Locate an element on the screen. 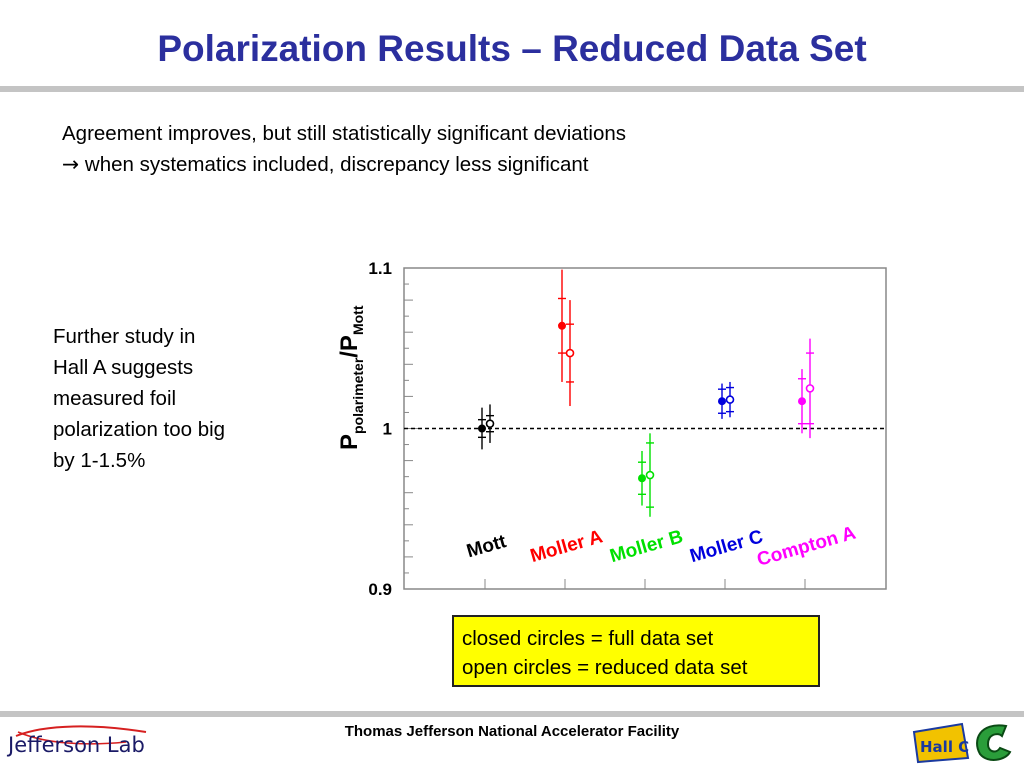 This screenshot has width=1024, height=768. side-note-line: polarization too big is located at coordinates (139, 429).